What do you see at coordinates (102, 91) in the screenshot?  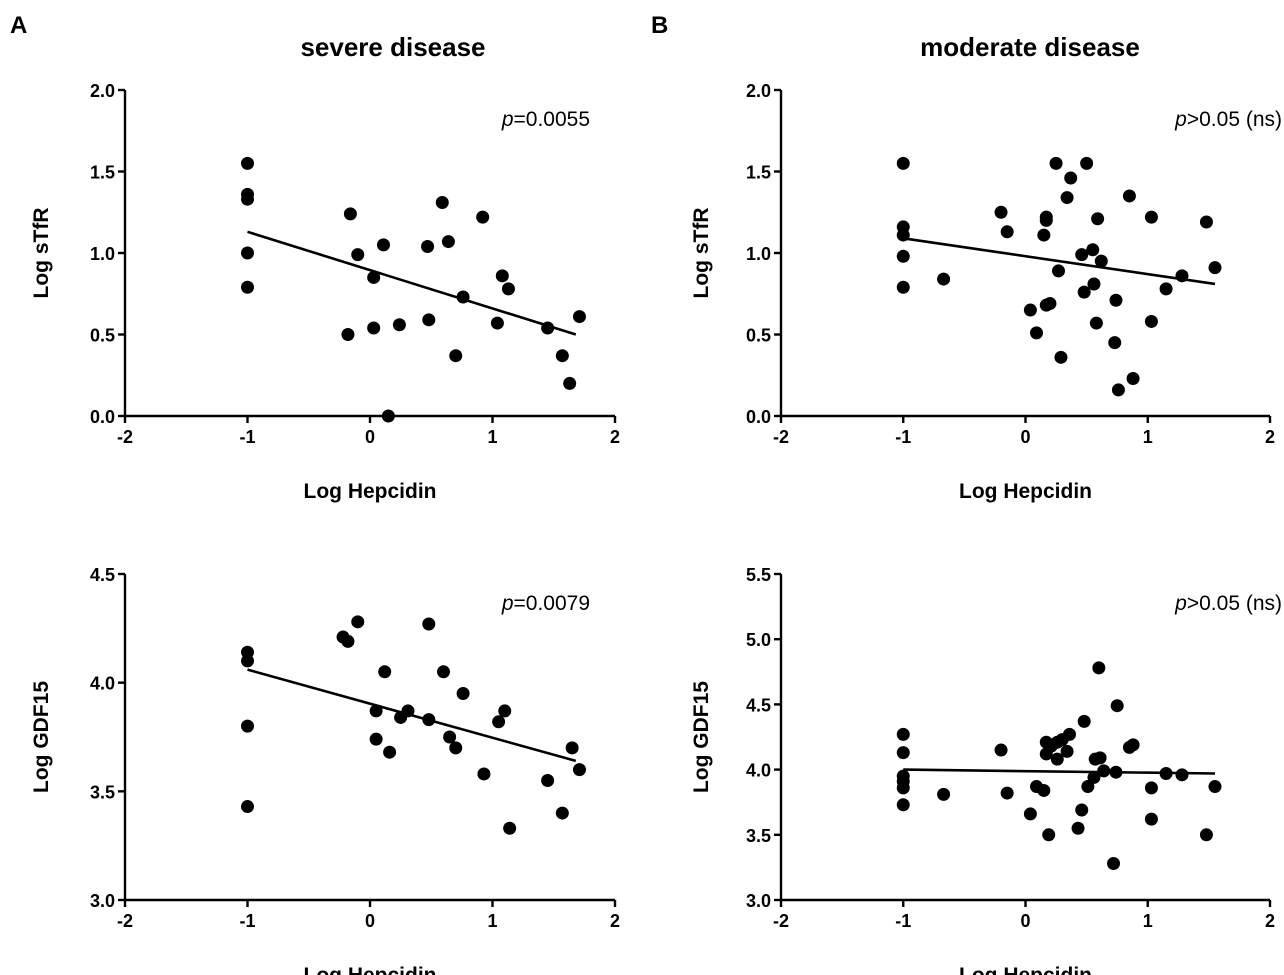 I see `y-tick-label: 2.0` at bounding box center [102, 91].